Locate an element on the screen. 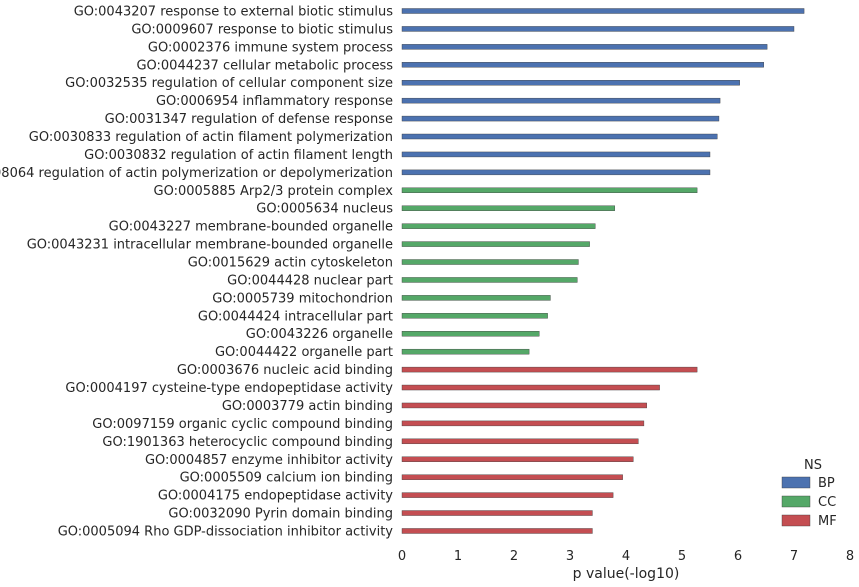 This screenshot has height=587, width=859. legend-swatch-bp is located at coordinates (796, 482).